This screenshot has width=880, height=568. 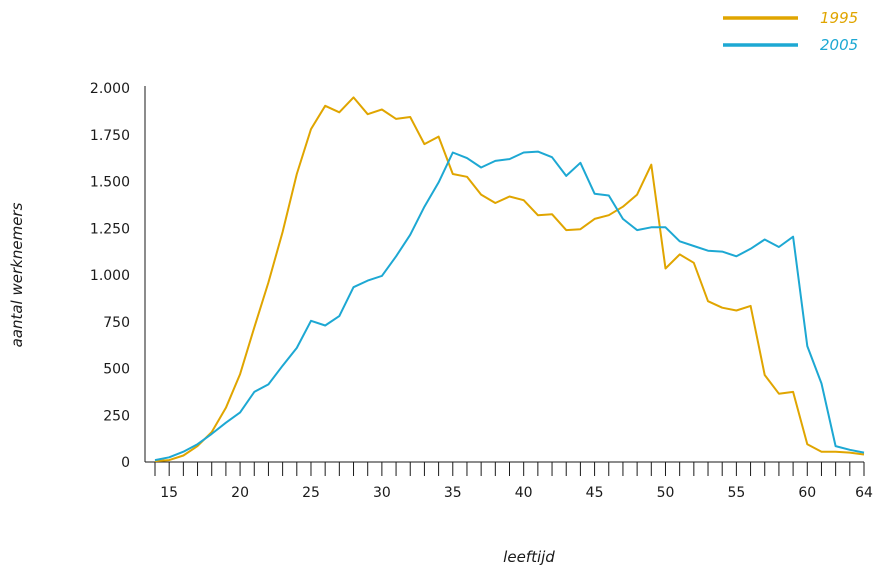 I want to click on y-tick-label: 1.500, so click(x=110, y=183).